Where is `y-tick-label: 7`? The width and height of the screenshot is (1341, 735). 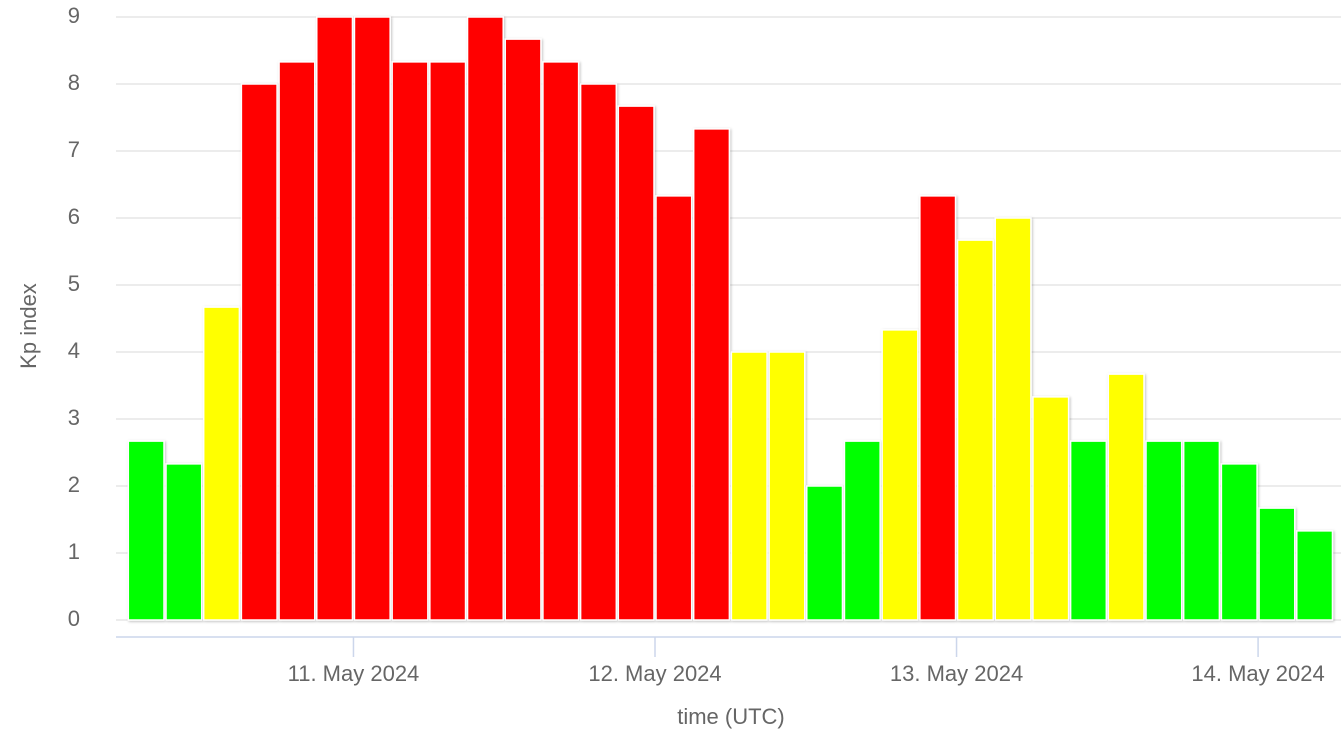
y-tick-label: 7 is located at coordinates (74, 149).